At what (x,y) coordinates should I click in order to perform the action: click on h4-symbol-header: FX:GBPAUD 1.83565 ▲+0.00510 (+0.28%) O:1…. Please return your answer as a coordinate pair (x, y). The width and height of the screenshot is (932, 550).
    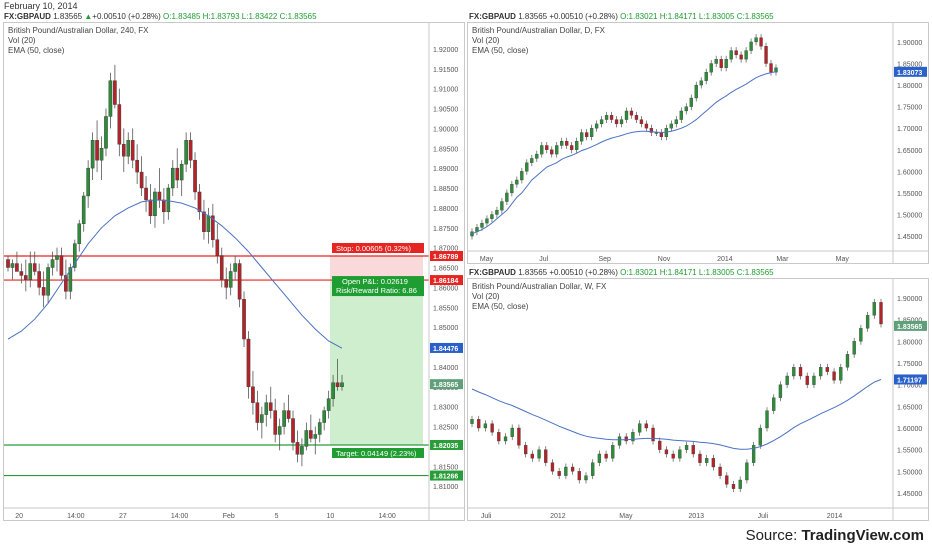
    Looking at the image, I should click on (160, 16).